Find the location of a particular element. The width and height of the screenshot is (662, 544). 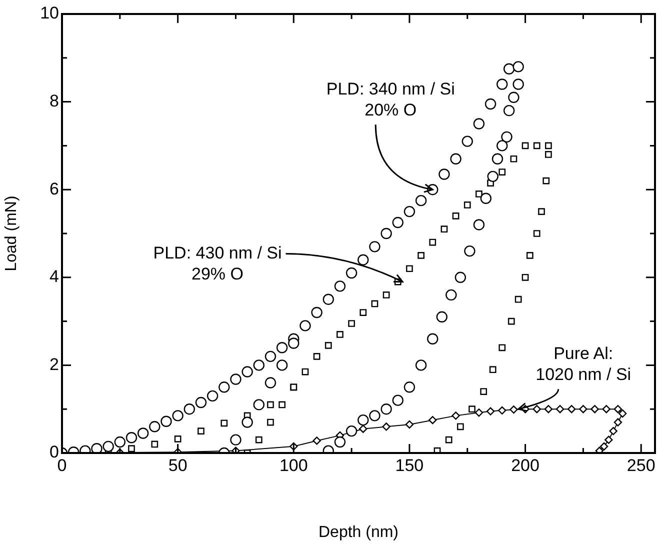

annotation: PLD: 340 nm / Si 20% O is located at coordinates (390, 99).